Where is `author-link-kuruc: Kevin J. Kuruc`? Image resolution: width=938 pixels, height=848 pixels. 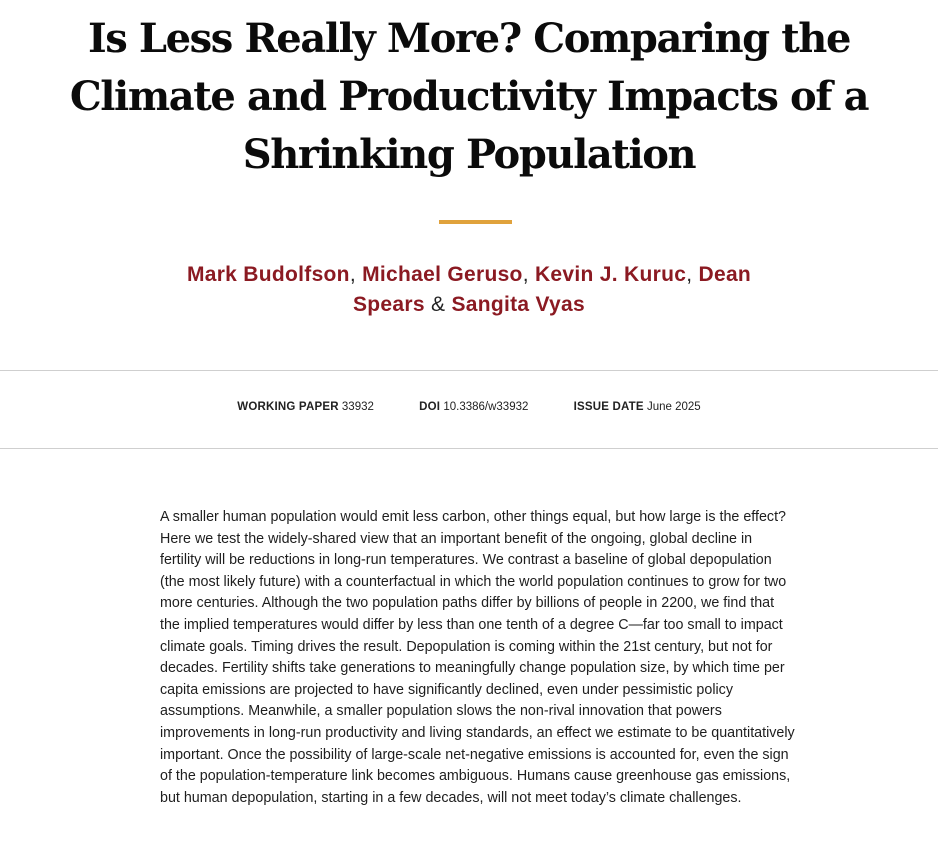 author-link-kuruc: Kevin J. Kuruc is located at coordinates (610, 274).